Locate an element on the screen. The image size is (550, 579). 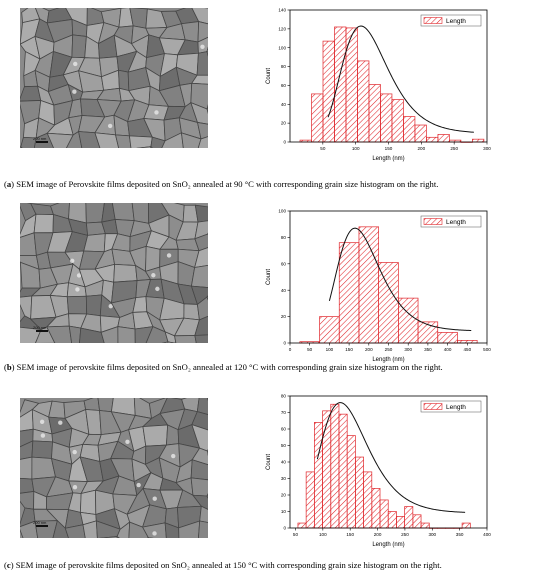
y-tick-label: 50 is located at coordinates (284, 445).